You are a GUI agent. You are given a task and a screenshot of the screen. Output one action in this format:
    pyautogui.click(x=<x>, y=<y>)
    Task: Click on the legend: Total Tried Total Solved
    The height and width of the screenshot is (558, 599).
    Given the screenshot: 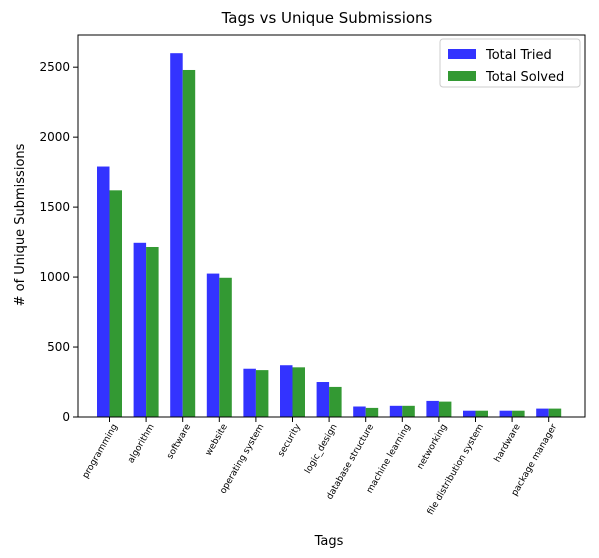 What is the action you would take?
    pyautogui.click(x=510, y=63)
    